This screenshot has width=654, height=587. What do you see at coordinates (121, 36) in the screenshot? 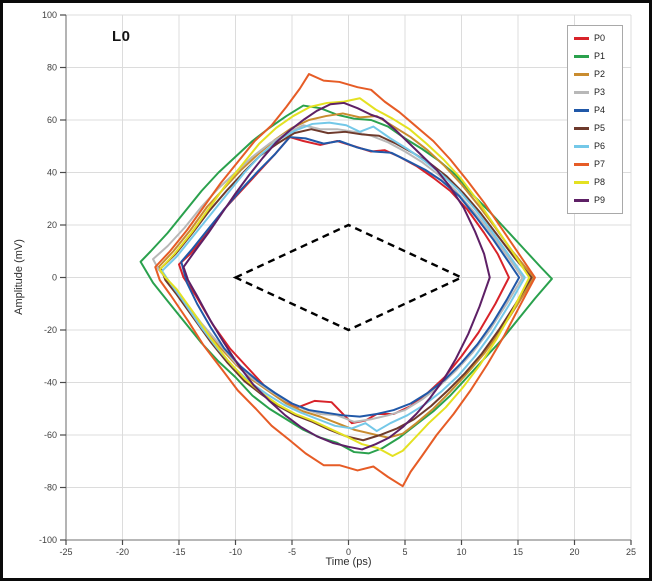
I see `chart-title: L0` at bounding box center [121, 36].